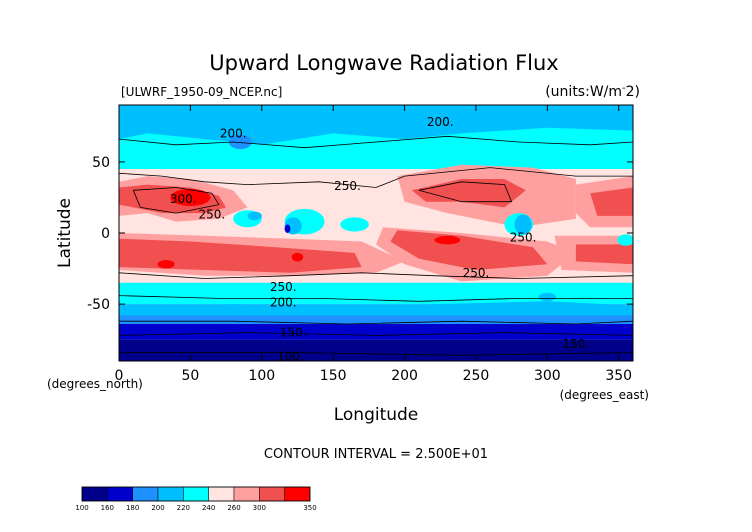  I want to click on contour-150-south, so click(376, 334).